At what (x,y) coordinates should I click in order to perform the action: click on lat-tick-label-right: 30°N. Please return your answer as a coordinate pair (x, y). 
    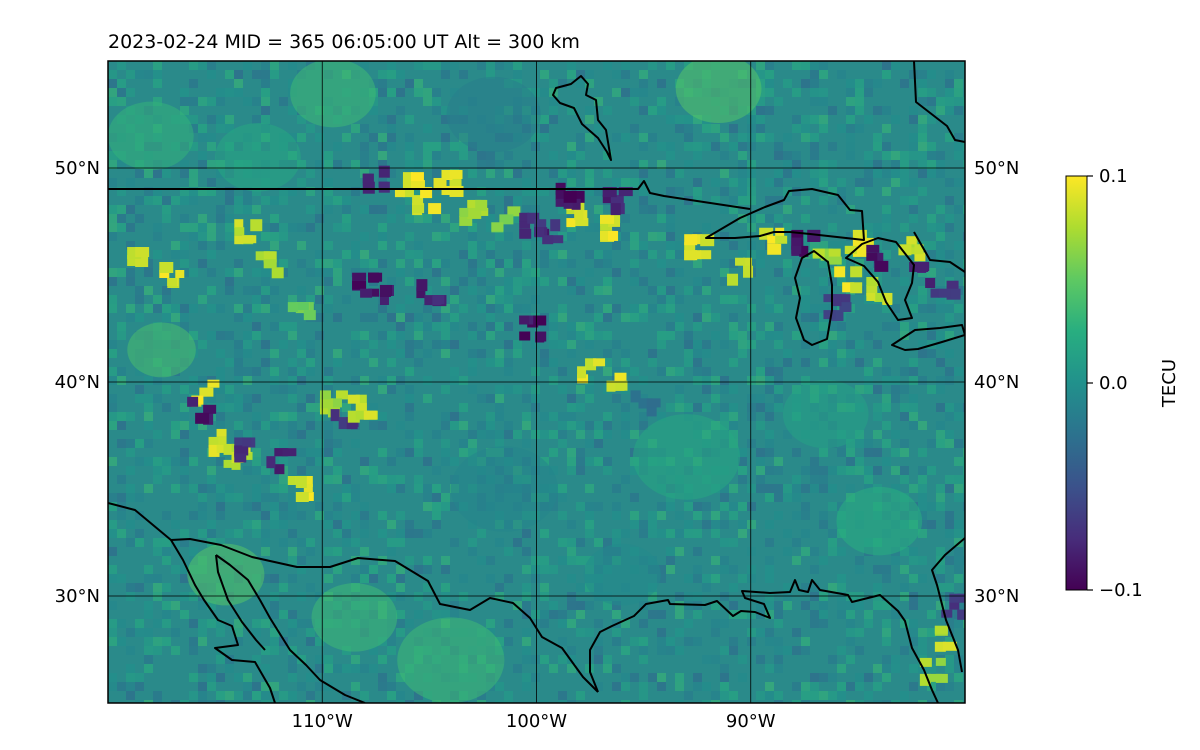
    Looking at the image, I should click on (996, 596).